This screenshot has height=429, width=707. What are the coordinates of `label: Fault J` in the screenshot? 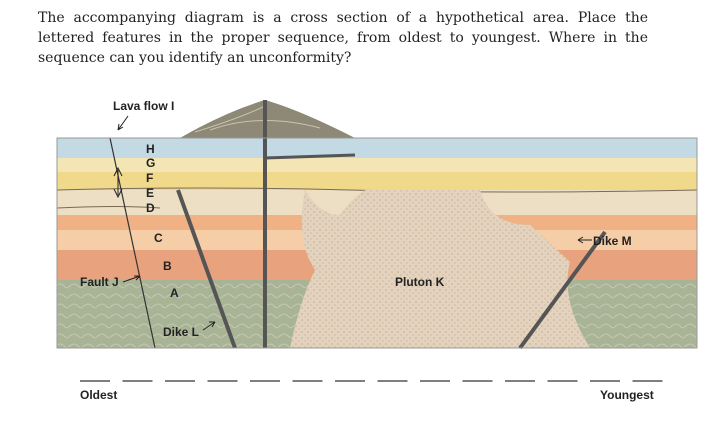 It's located at (99, 282).